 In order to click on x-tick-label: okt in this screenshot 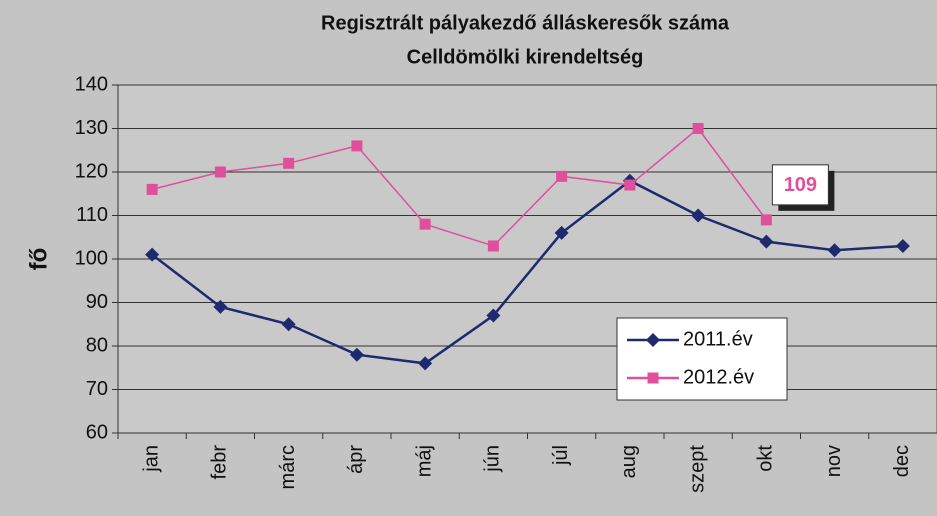, I will do `click(766, 458)`.